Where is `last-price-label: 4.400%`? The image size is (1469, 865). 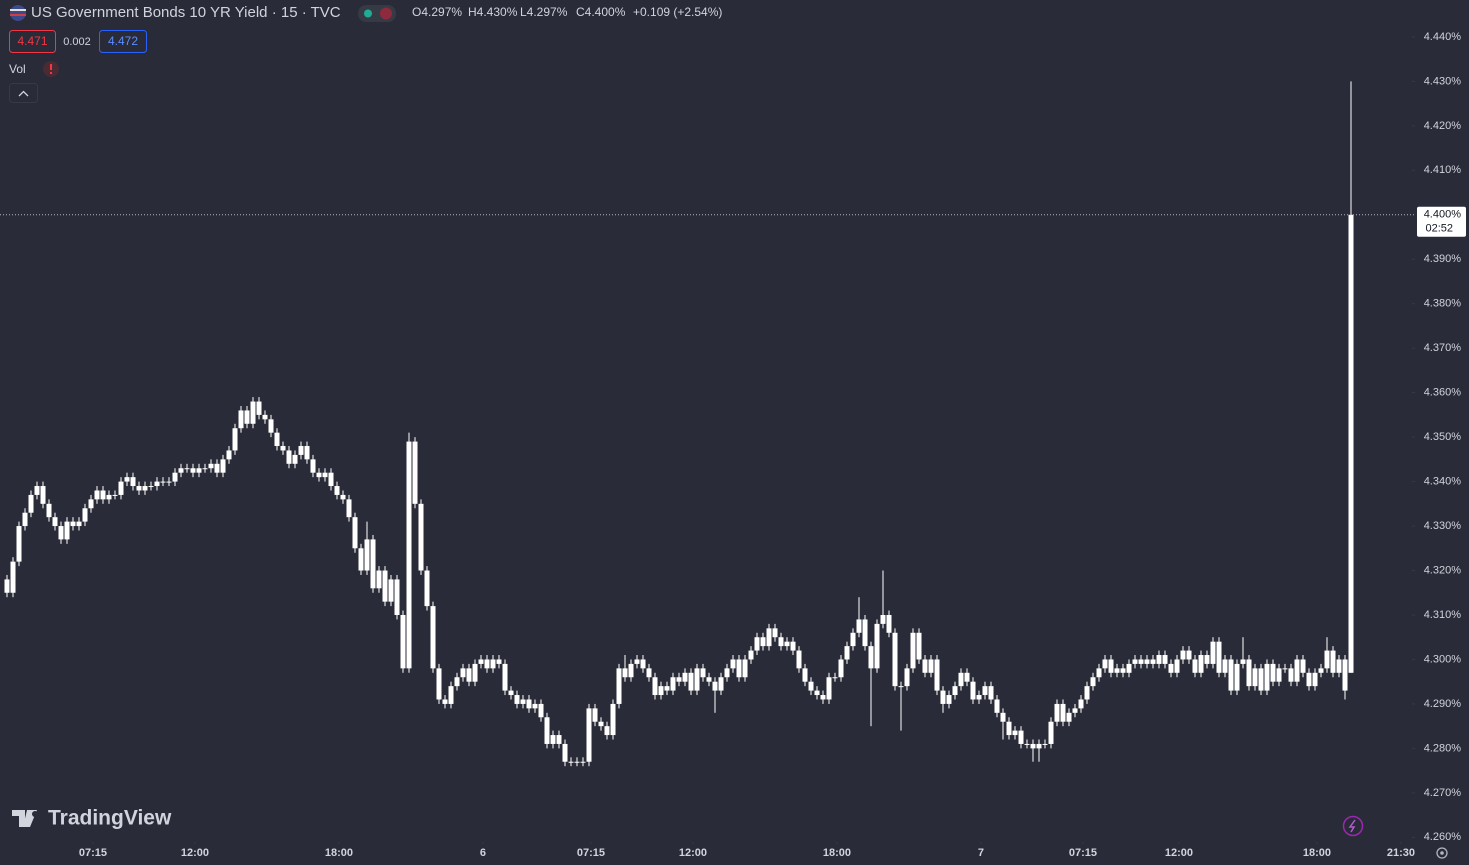
last-price-label: 4.400% is located at coordinates (1443, 215).